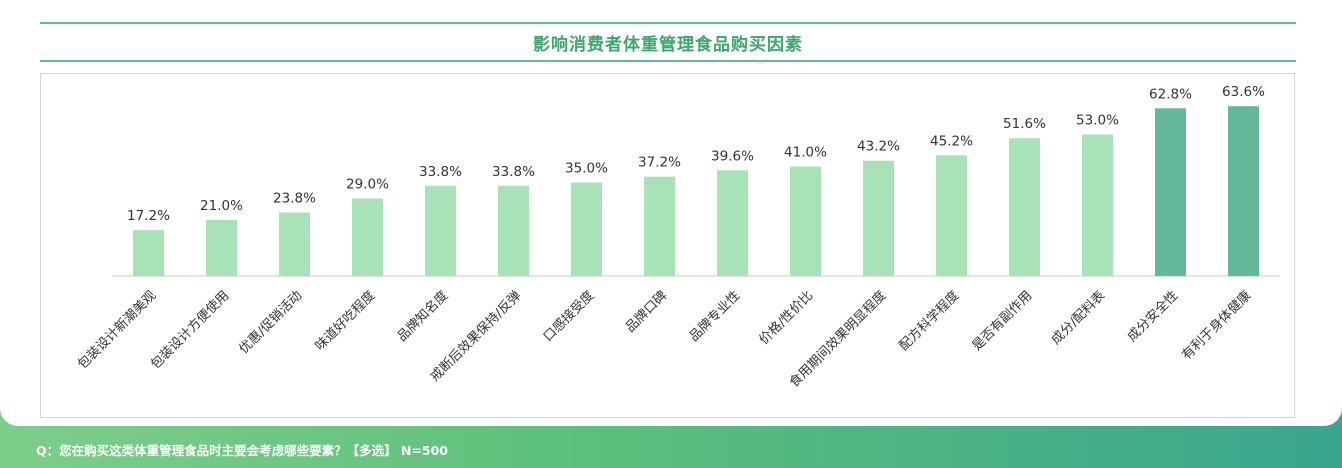 This screenshot has width=1342, height=468. What do you see at coordinates (929, 321) in the screenshot?
I see `category-label-12: 配方科学程度` at bounding box center [929, 321].